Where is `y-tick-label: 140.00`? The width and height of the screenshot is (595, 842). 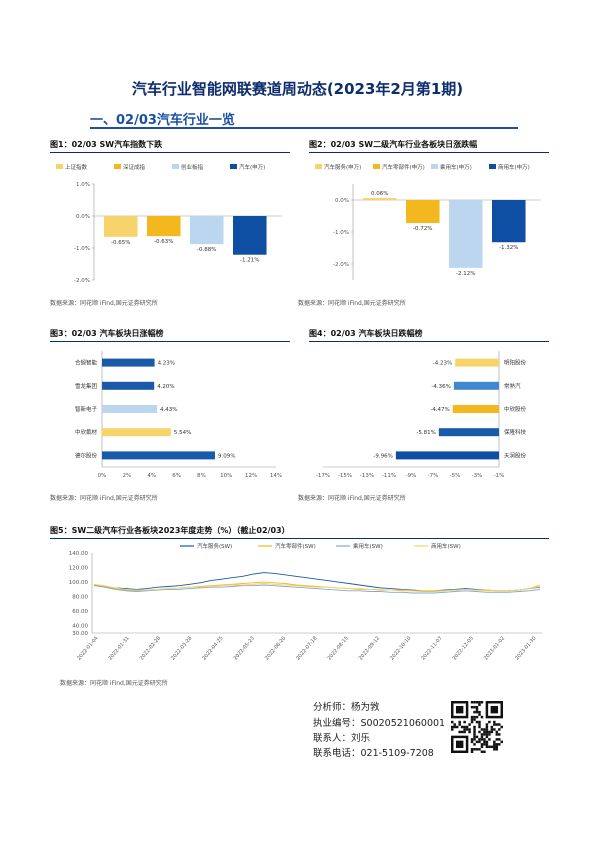
y-tick-label: 140.00 is located at coordinates (79, 554).